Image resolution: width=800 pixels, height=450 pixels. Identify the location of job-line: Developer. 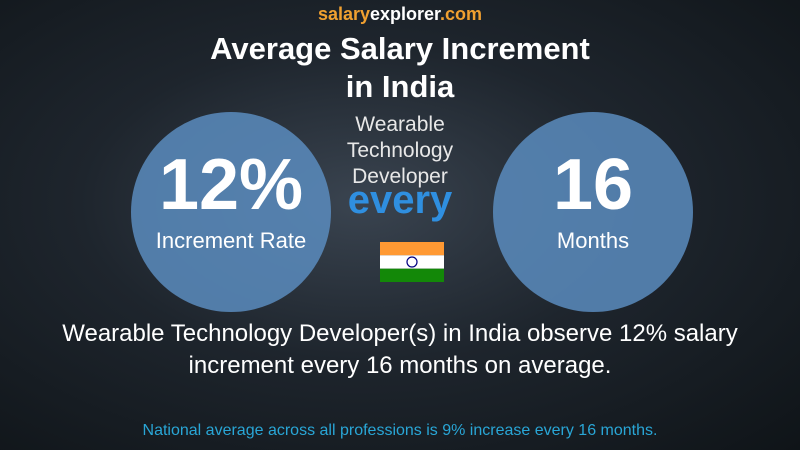
(400, 176).